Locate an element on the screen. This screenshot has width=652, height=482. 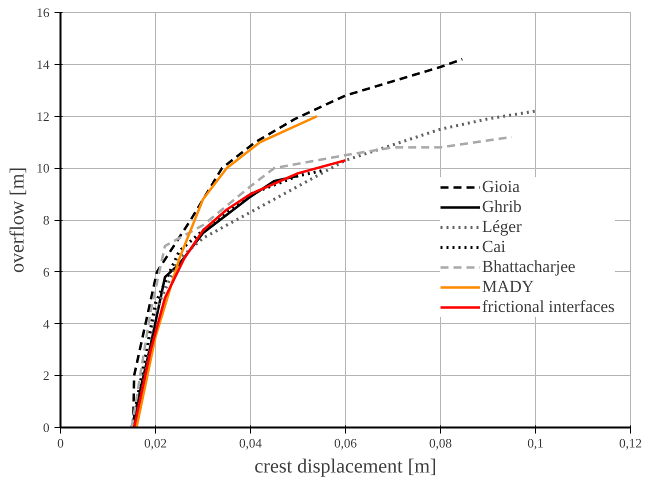
y-tick-label: 0 is located at coordinates (46, 427).